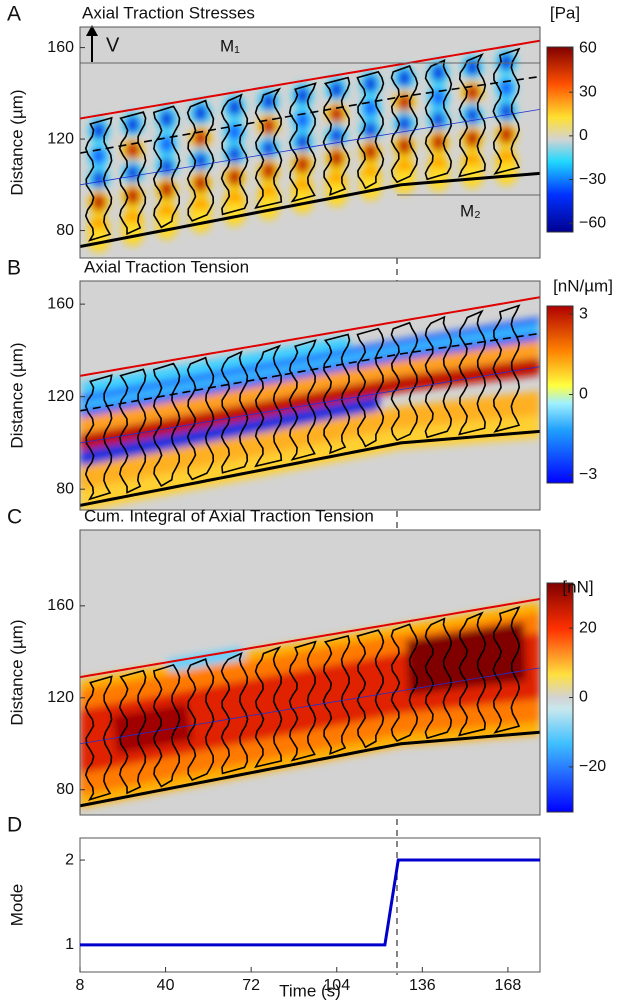 This screenshot has height=1003, width=633. Describe the element at coordinates (508, 985) in the screenshot. I see `x-tick-label: 168` at that location.